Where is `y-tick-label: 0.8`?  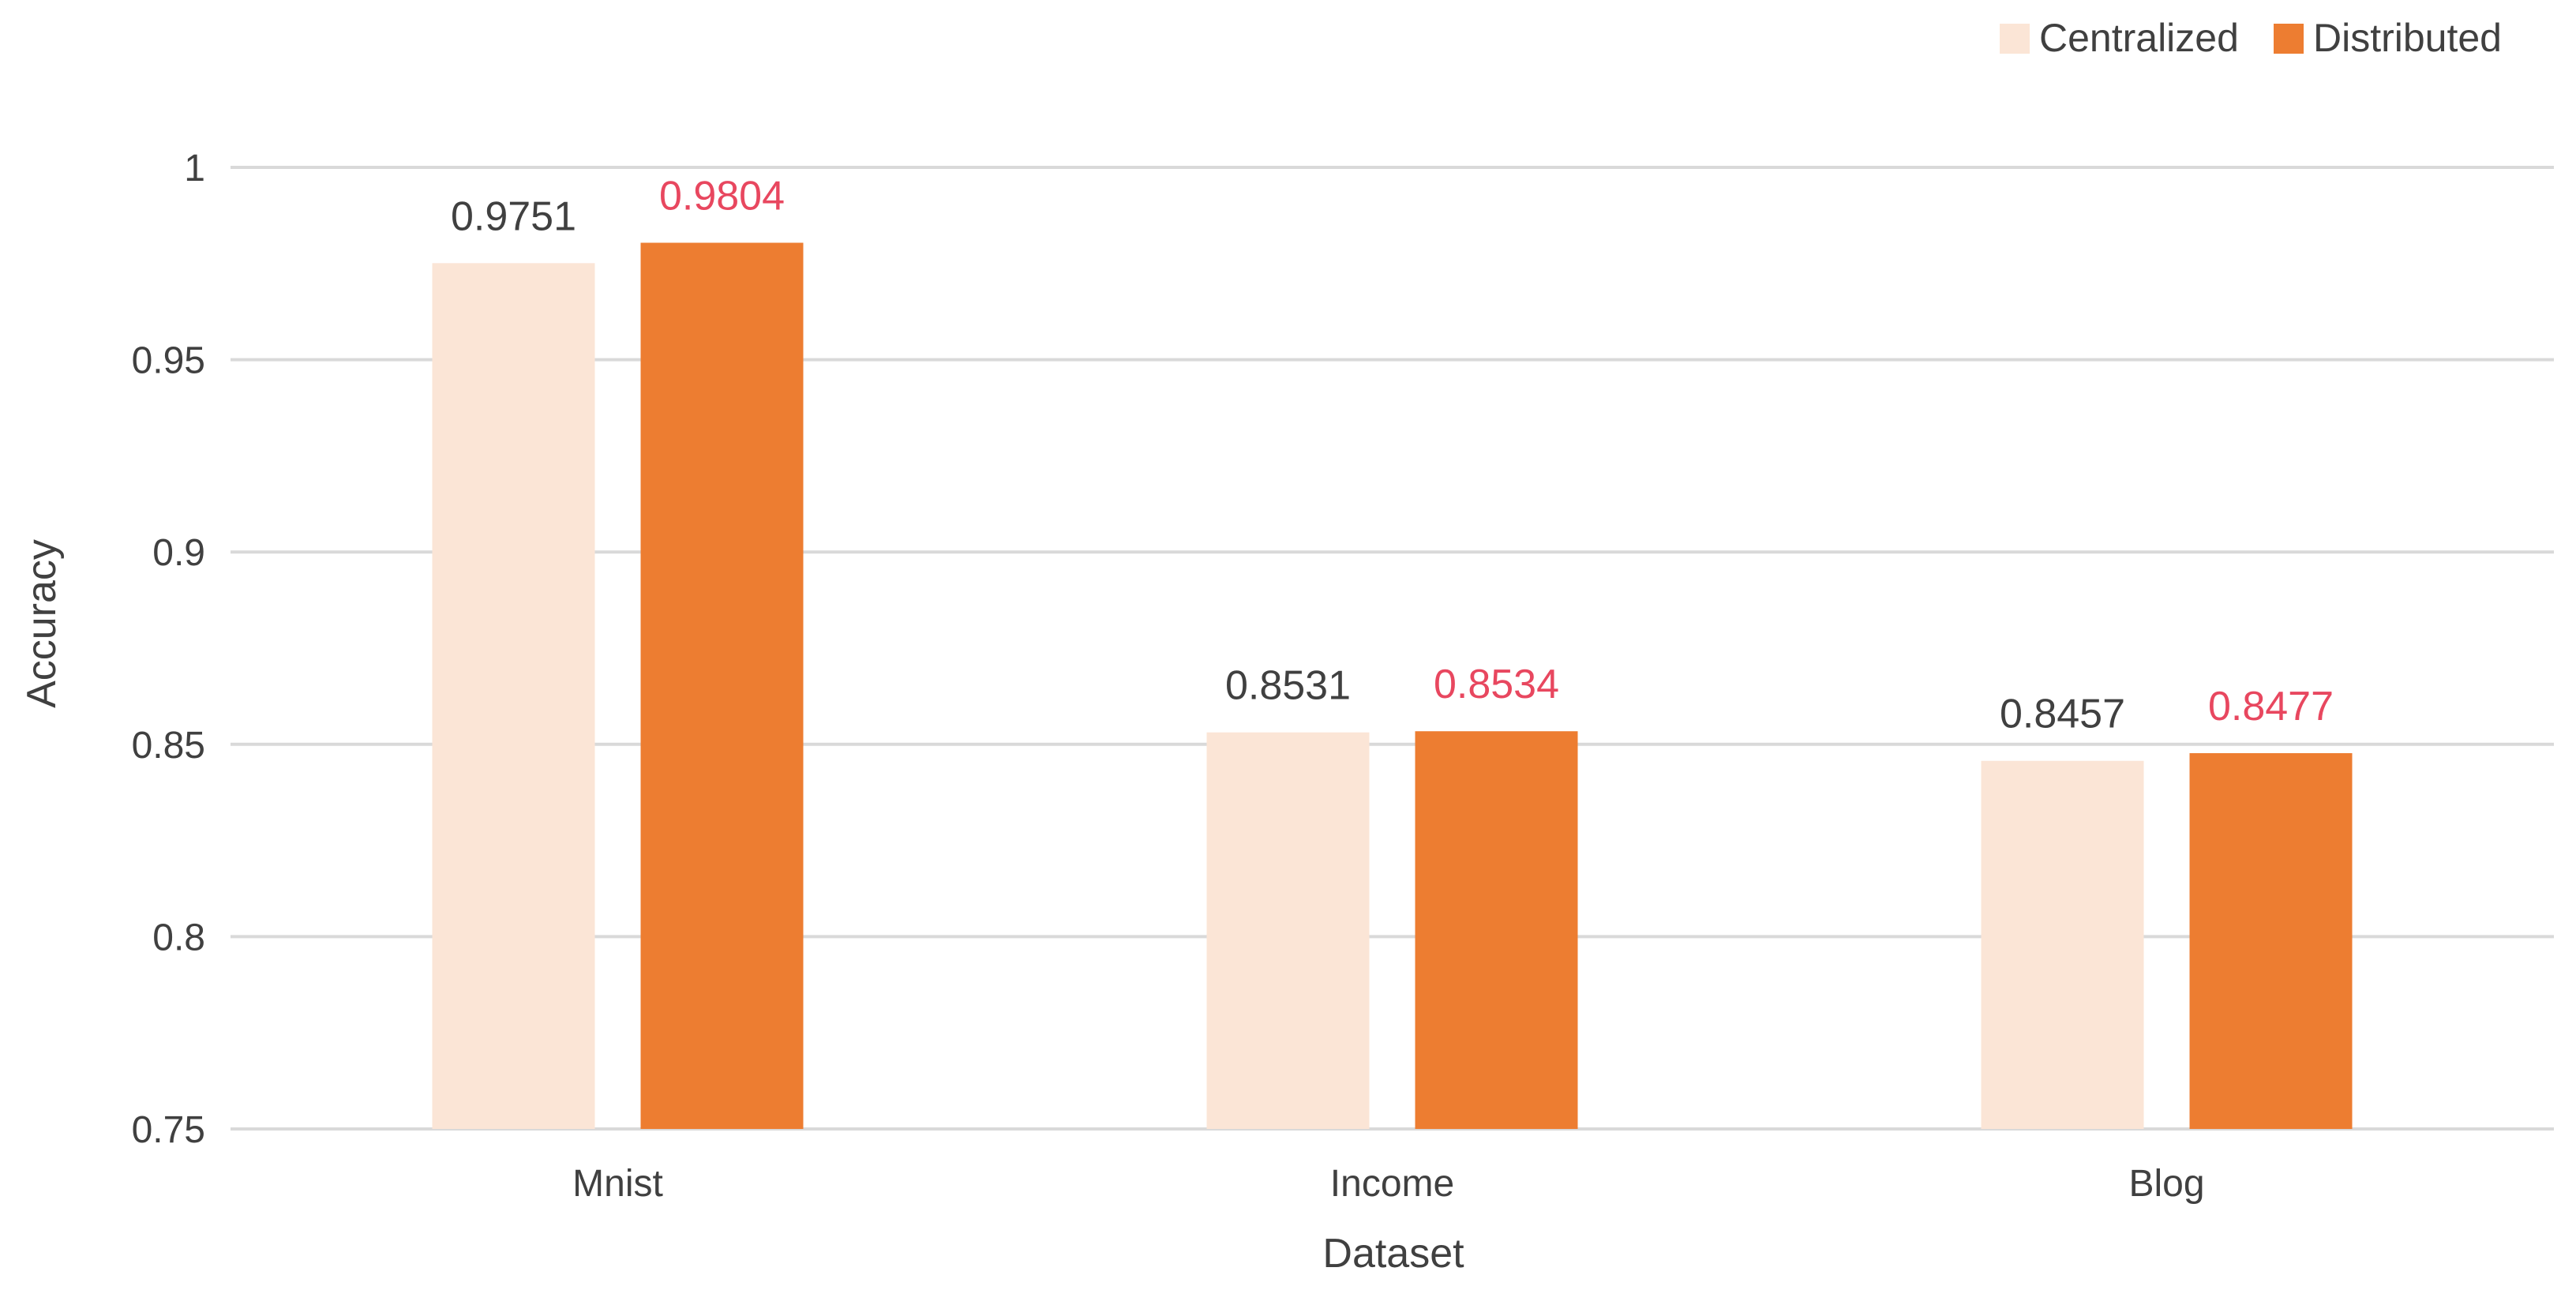 y-tick-label: 0.8 is located at coordinates (178, 937).